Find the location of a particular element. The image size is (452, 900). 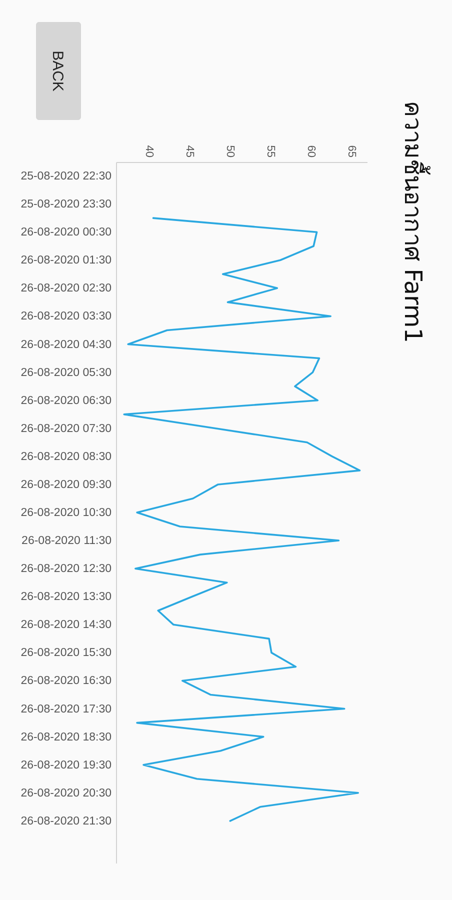

y-tick-label: 26-08-2020 08:30 is located at coordinates (66, 456).